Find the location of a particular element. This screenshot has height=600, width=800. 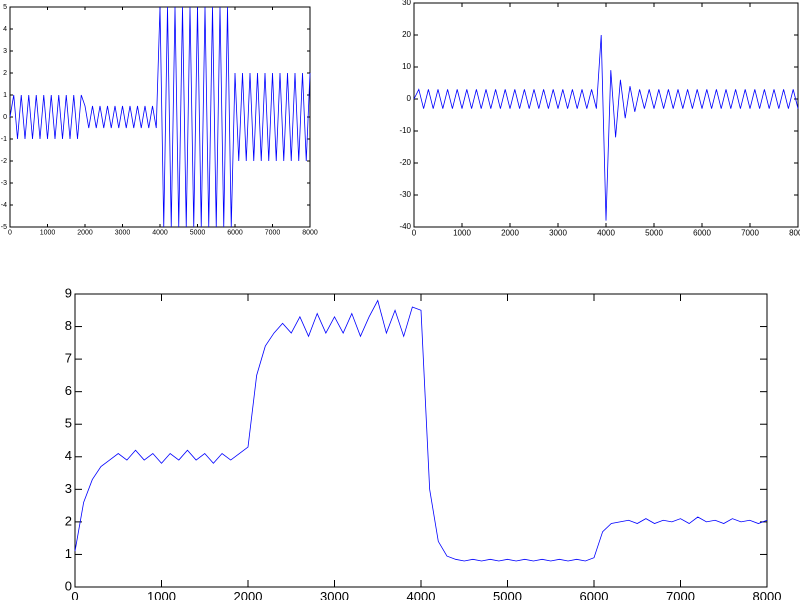

y-tick-label: -10 is located at coordinates (405, 130).